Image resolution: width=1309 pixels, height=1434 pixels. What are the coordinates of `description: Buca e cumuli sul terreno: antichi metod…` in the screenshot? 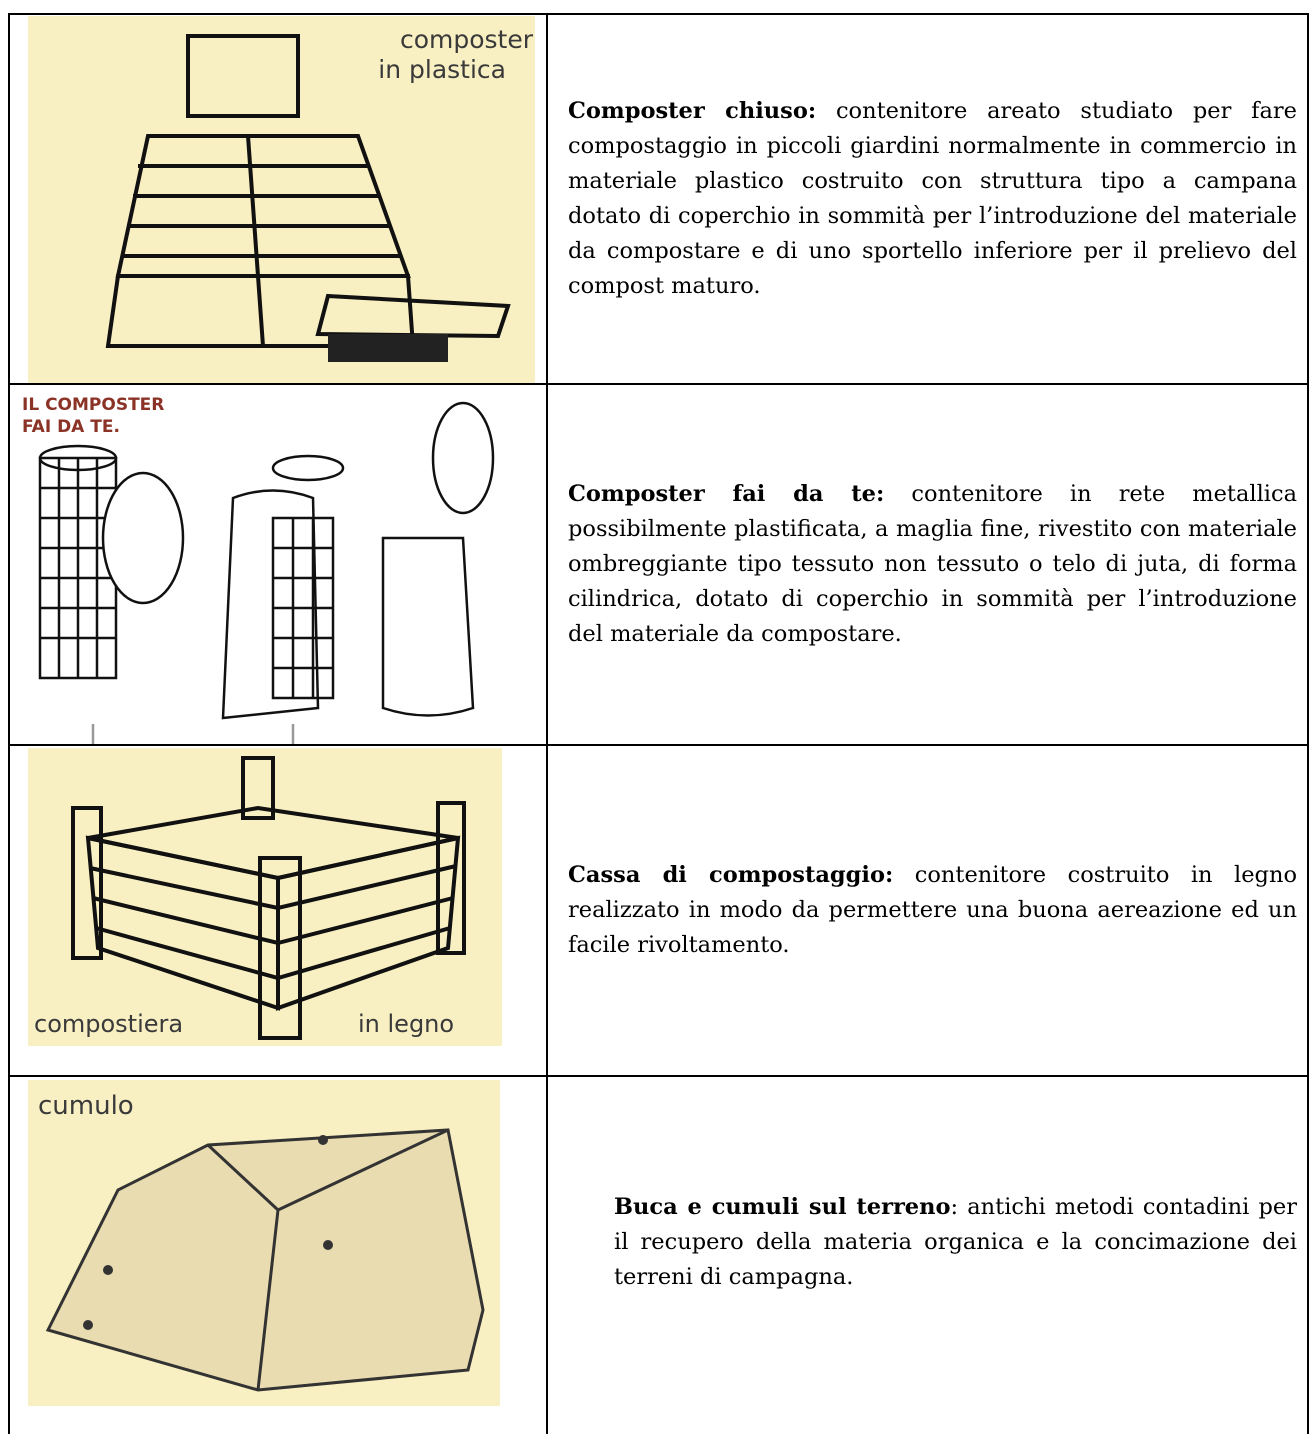 It's located at (955, 1242).